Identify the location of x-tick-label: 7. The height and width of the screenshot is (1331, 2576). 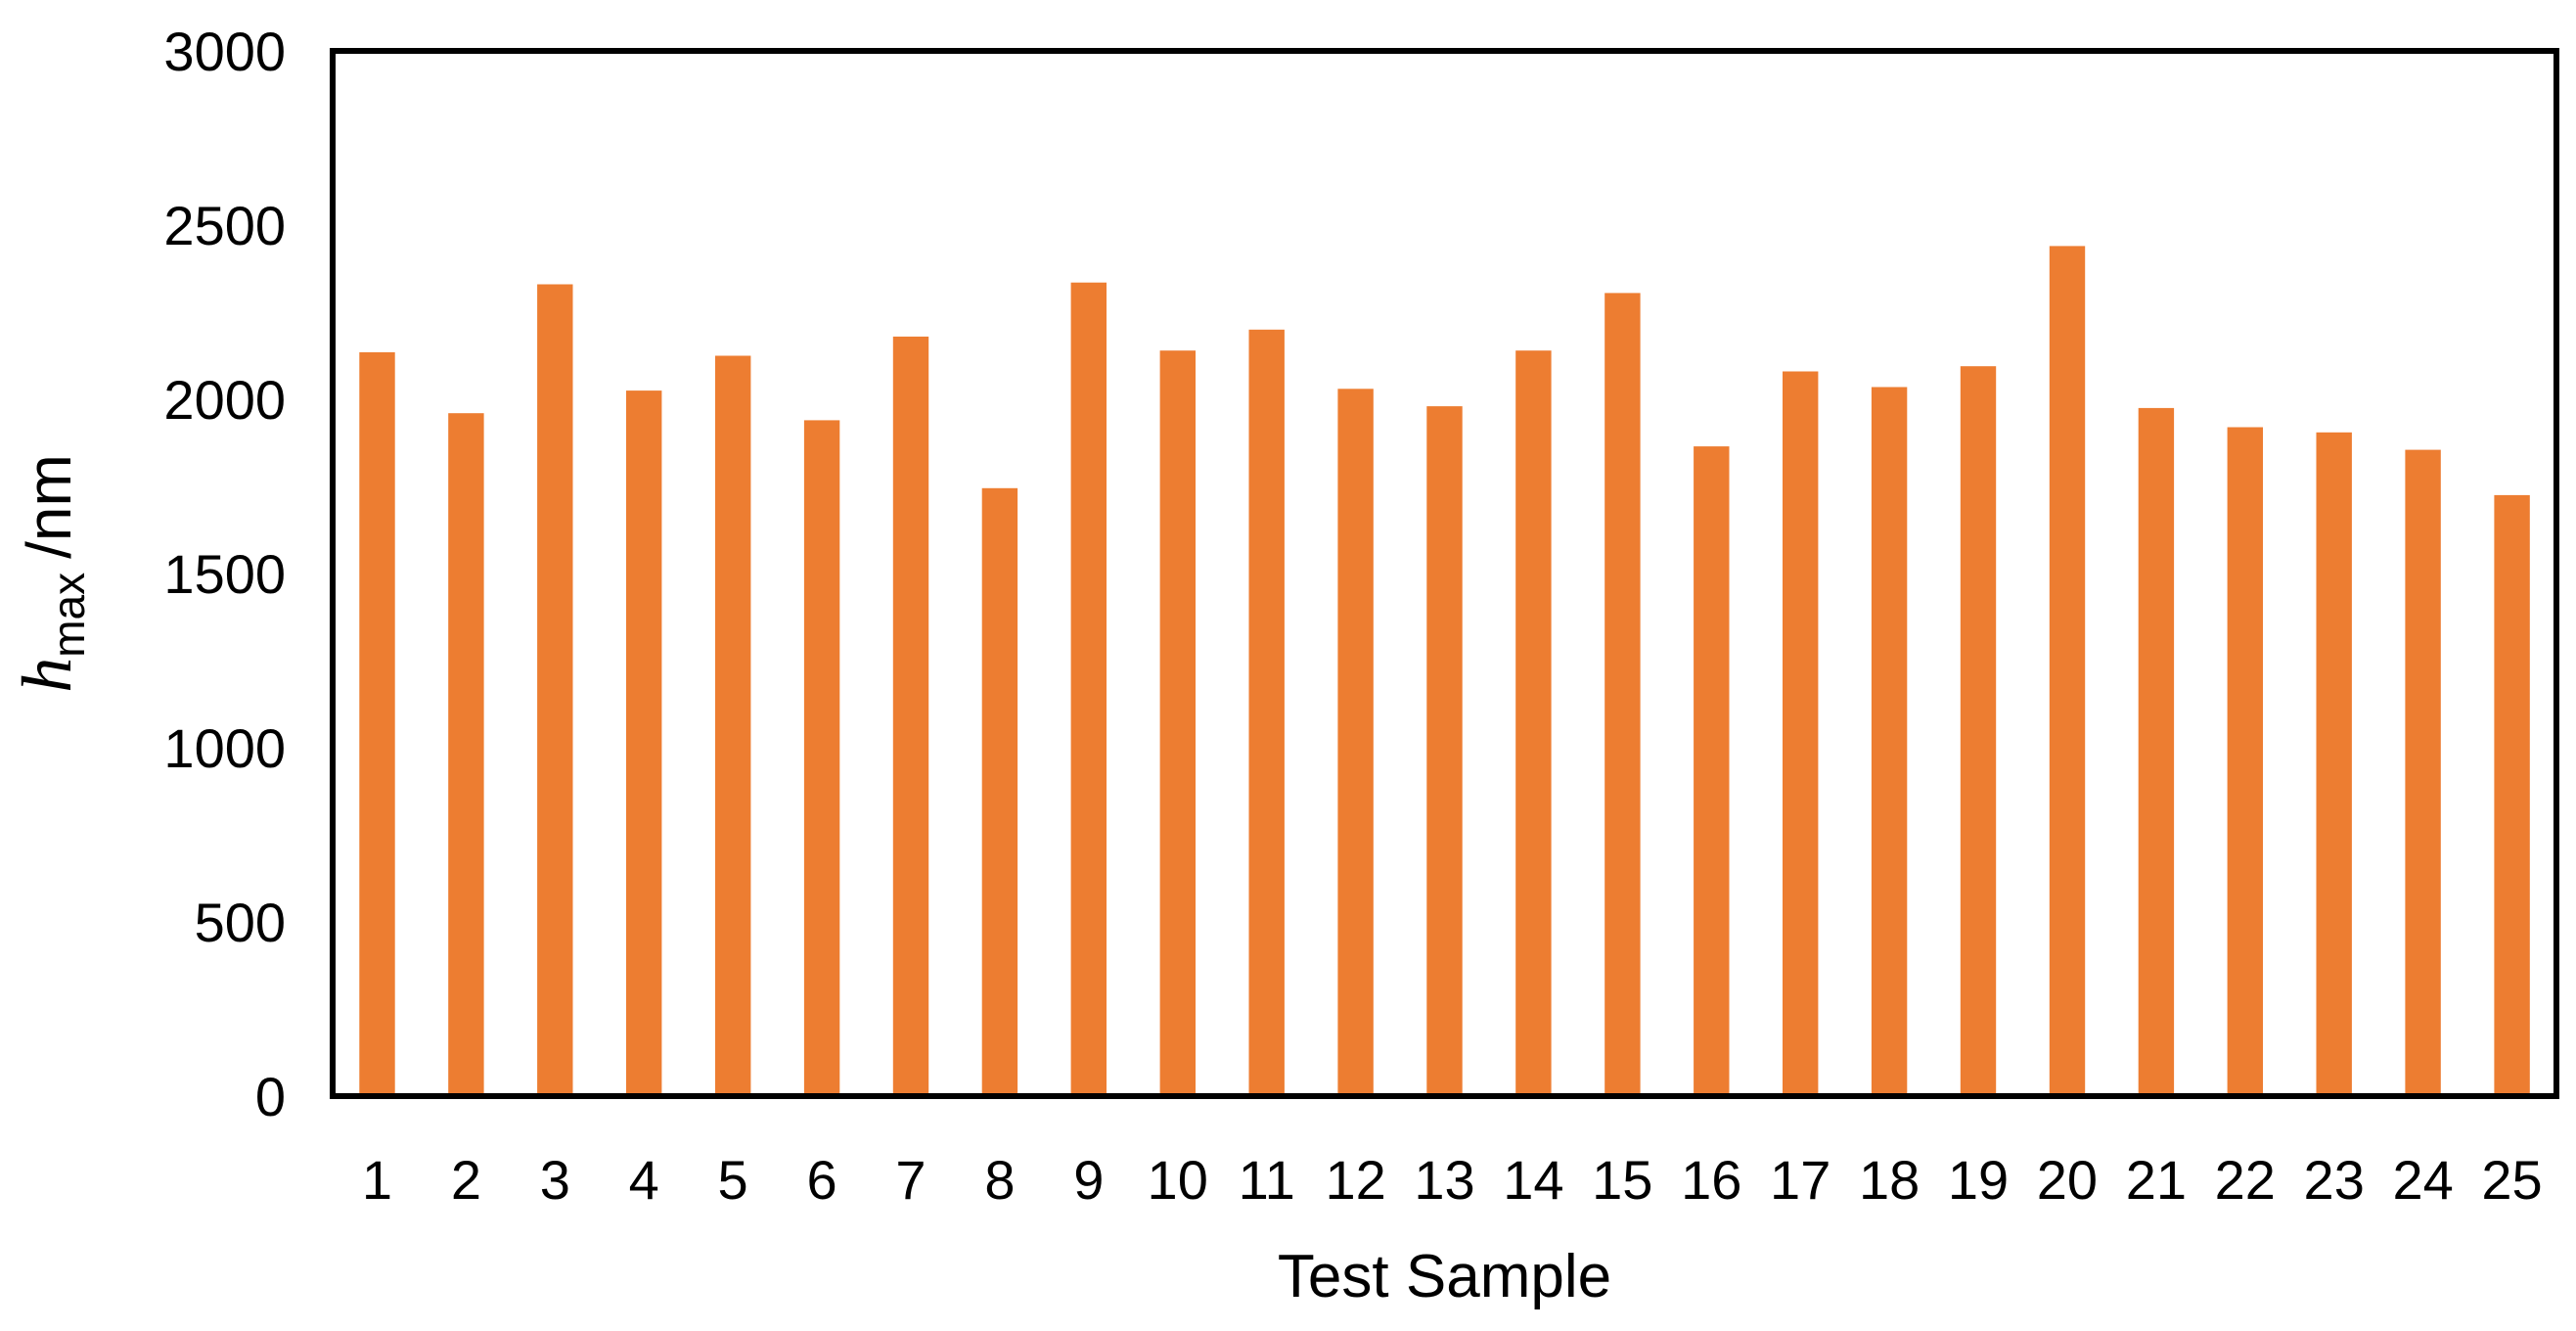
(910, 1180).